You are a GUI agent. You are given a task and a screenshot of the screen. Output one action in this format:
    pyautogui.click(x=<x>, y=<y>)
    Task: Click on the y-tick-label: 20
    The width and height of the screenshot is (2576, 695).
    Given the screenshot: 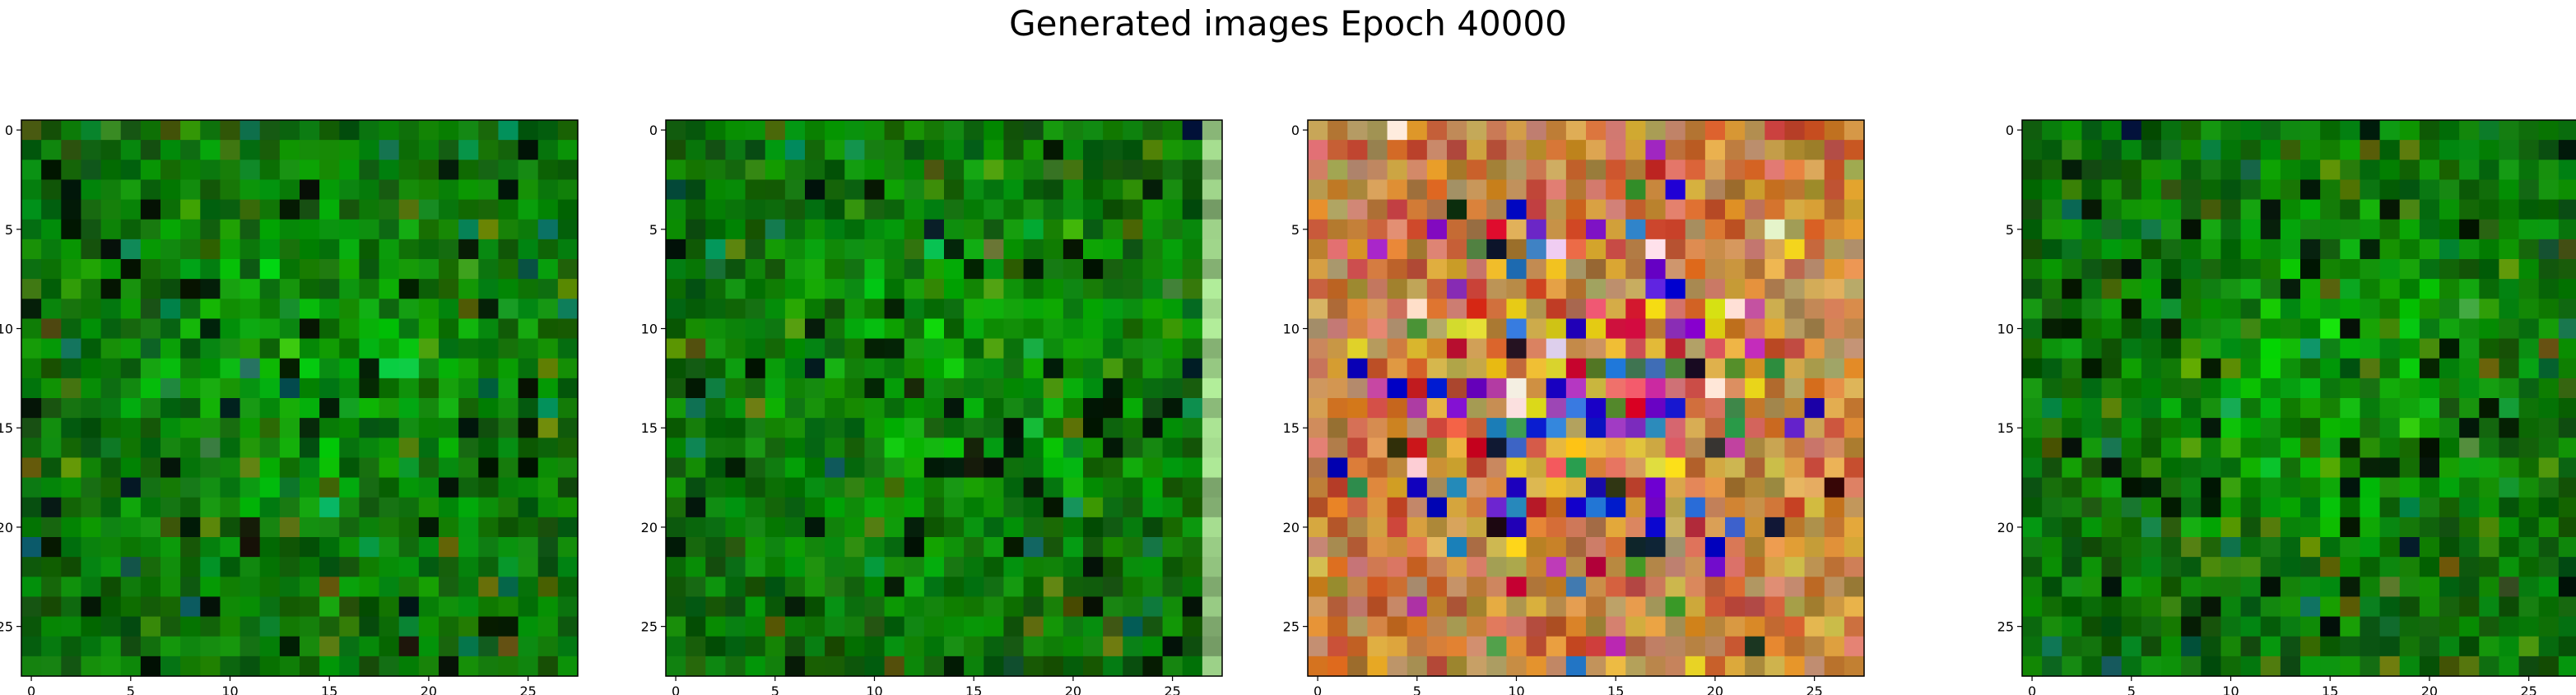 What is the action you would take?
    pyautogui.click(x=6, y=527)
    